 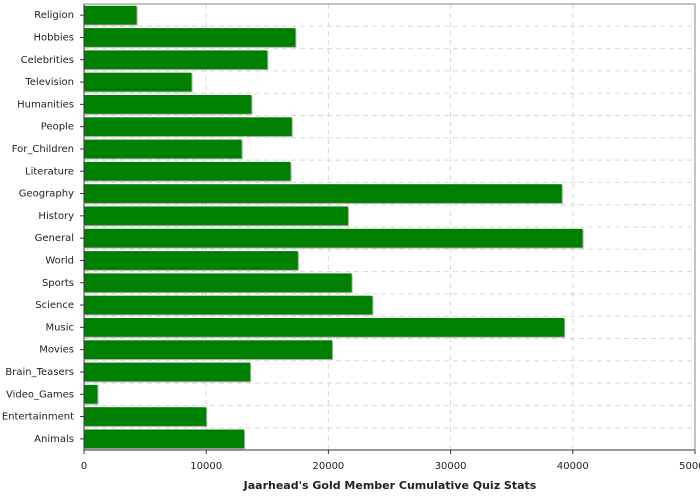 What do you see at coordinates (54, 37) in the screenshot?
I see `y-tick-label: Hobbies` at bounding box center [54, 37].